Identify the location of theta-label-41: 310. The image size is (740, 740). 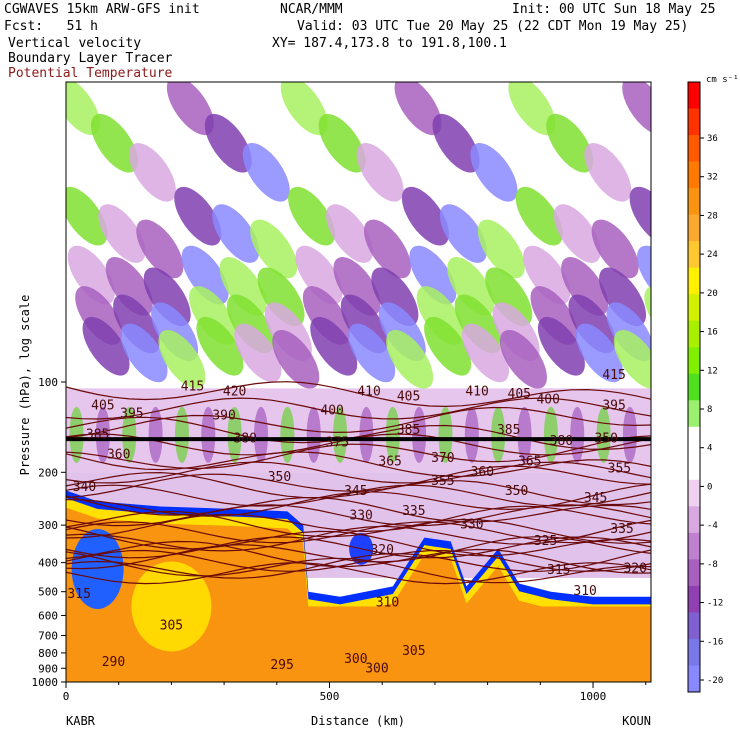
(584, 591).